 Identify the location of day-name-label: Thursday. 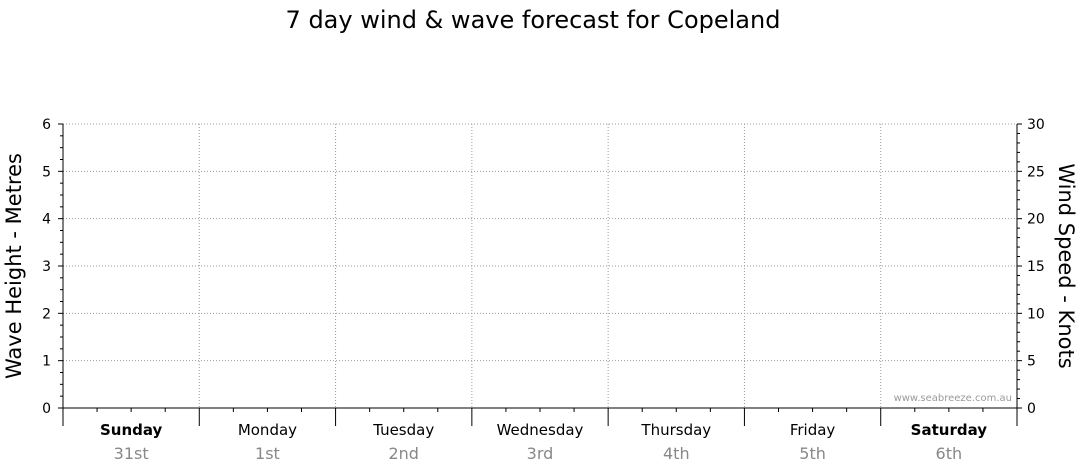
(675, 430).